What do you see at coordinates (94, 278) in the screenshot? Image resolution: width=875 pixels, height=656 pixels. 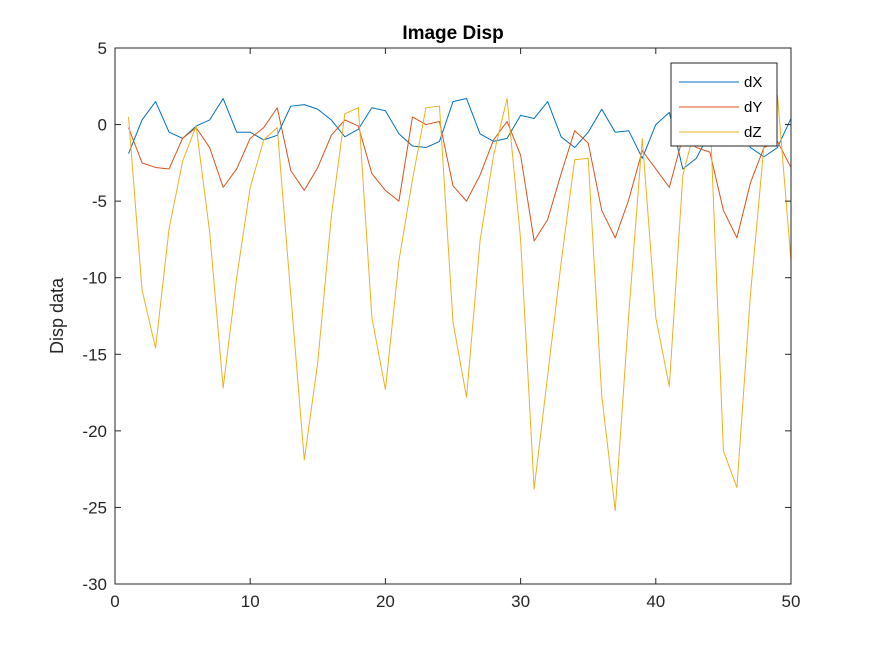 I see `y-tick-label: -10` at bounding box center [94, 278].